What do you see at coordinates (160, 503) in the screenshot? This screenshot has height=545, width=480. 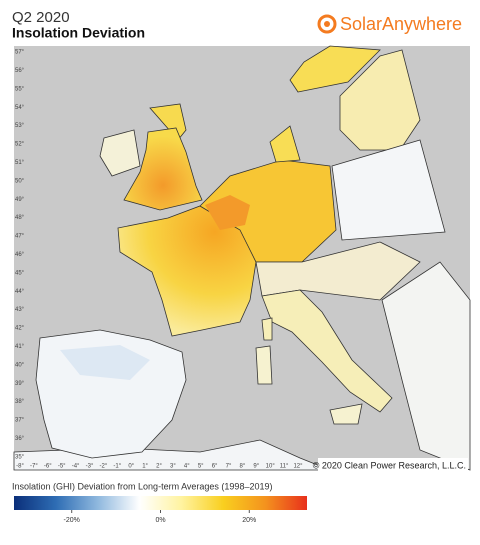 I see `colorbar` at bounding box center [160, 503].